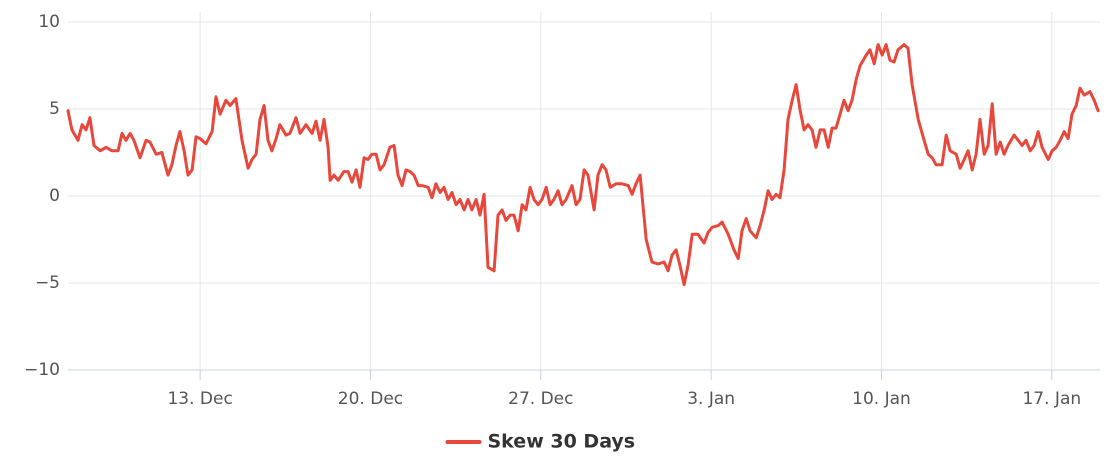 This screenshot has width=1105, height=462. Describe the element at coordinates (42, 370) in the screenshot. I see `y-tick-label: −10` at that location.